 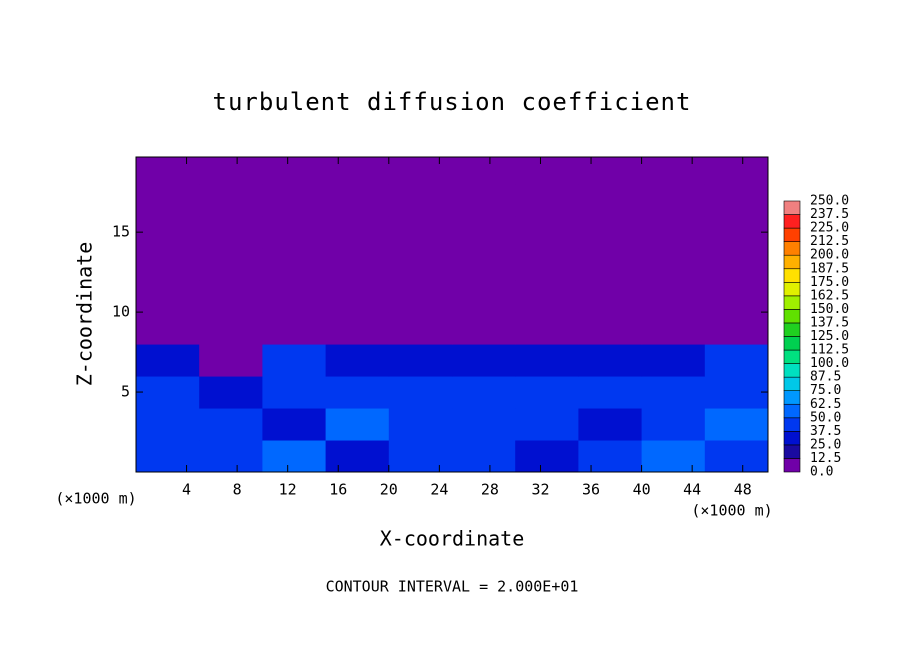 I want to click on x-tick-label: 8, so click(x=237, y=490).